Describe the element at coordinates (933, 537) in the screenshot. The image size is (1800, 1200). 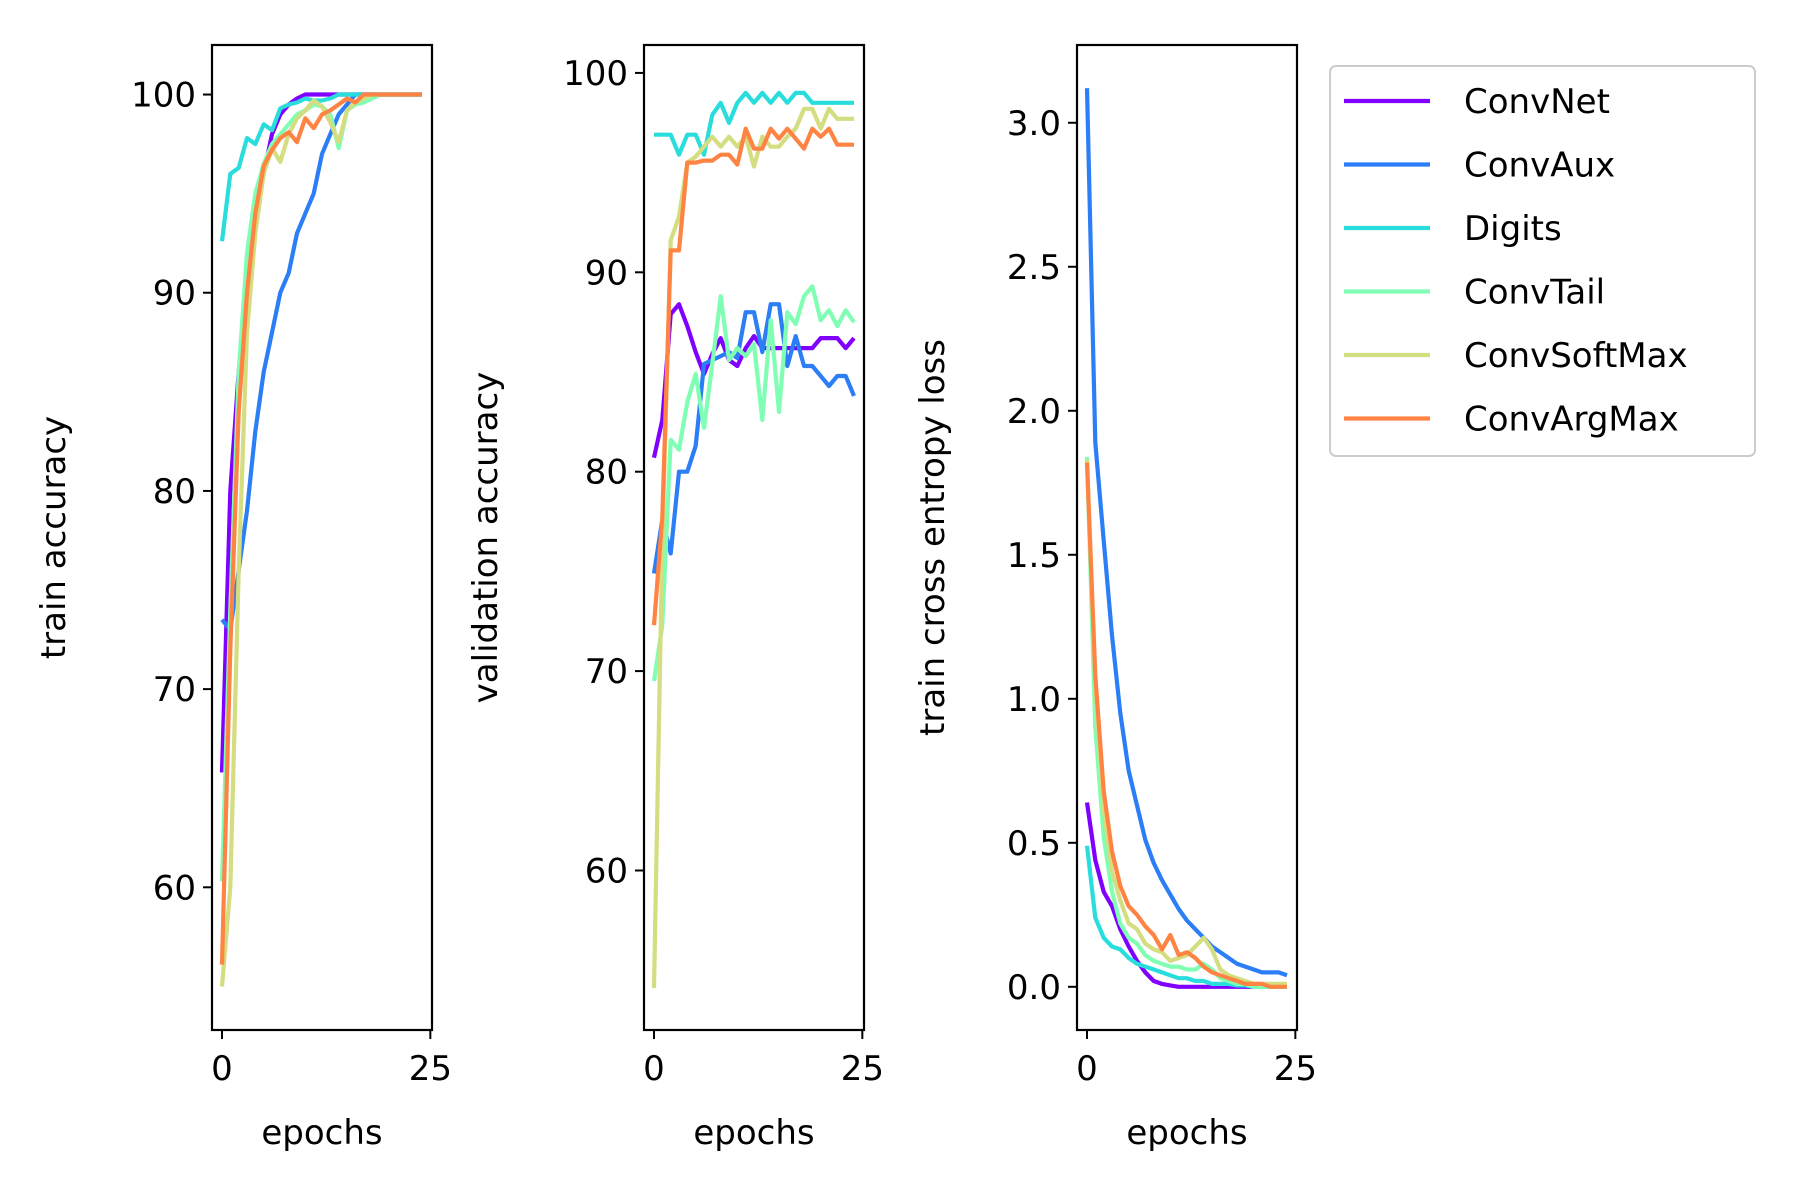
I see `y-axis-label: train cross entropy loss` at that location.